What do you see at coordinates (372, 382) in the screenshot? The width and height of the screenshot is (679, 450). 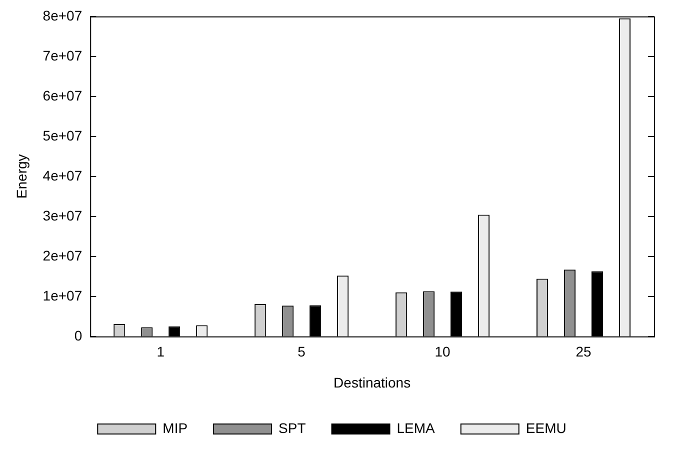 I see `x-axis-title: Destinations` at bounding box center [372, 382].